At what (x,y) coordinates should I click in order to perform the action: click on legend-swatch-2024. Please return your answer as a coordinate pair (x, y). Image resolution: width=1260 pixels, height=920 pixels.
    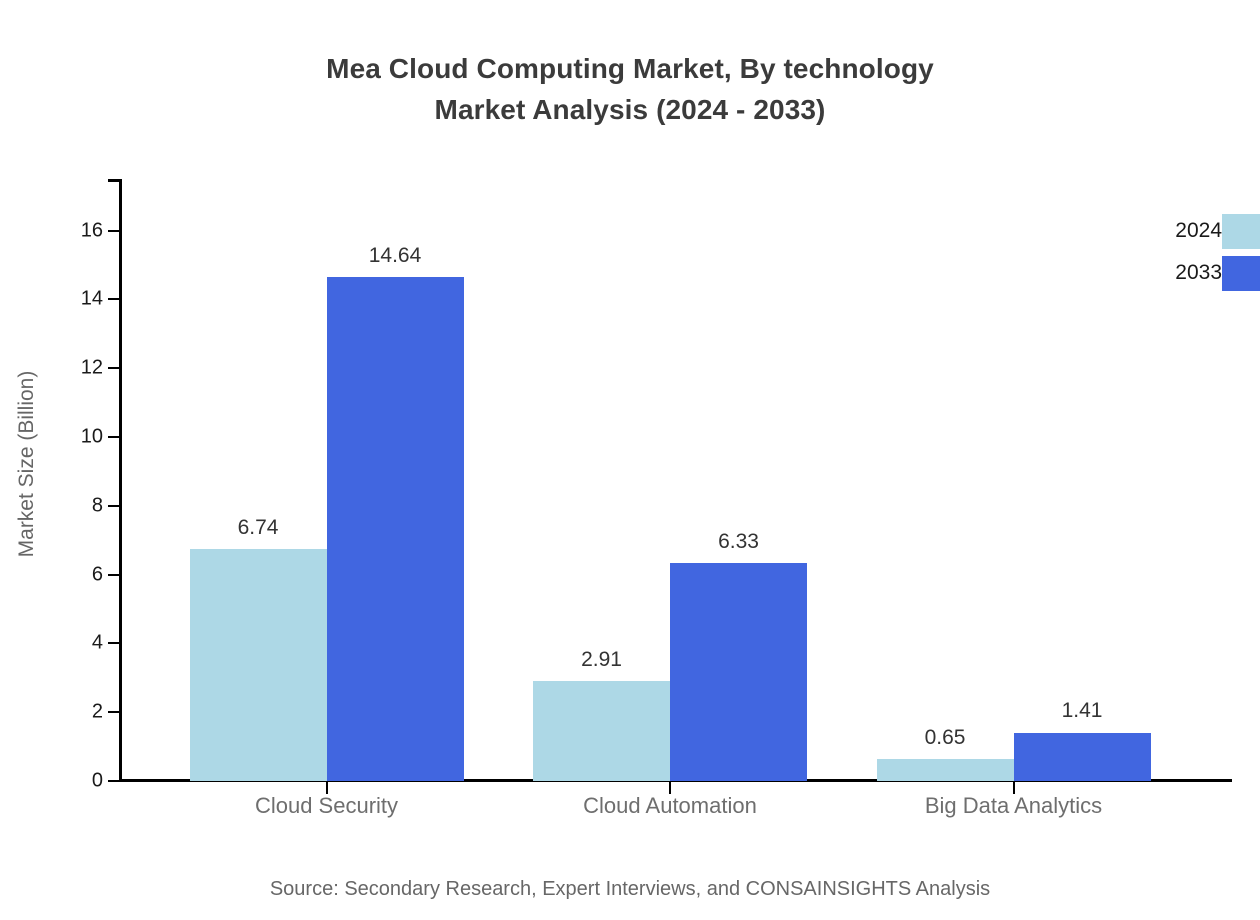
    Looking at the image, I should click on (1241, 231).